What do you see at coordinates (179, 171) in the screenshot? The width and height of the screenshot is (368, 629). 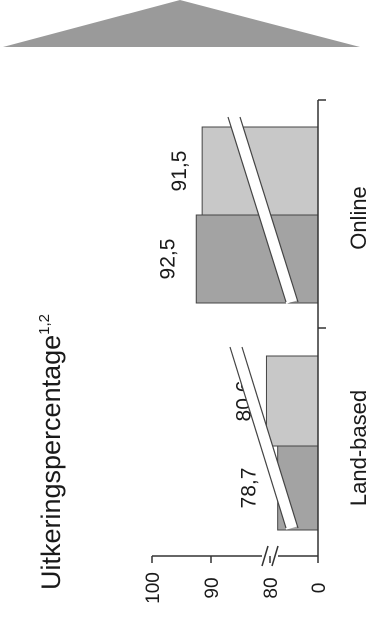 I see `data-label: 91,5` at bounding box center [179, 171].